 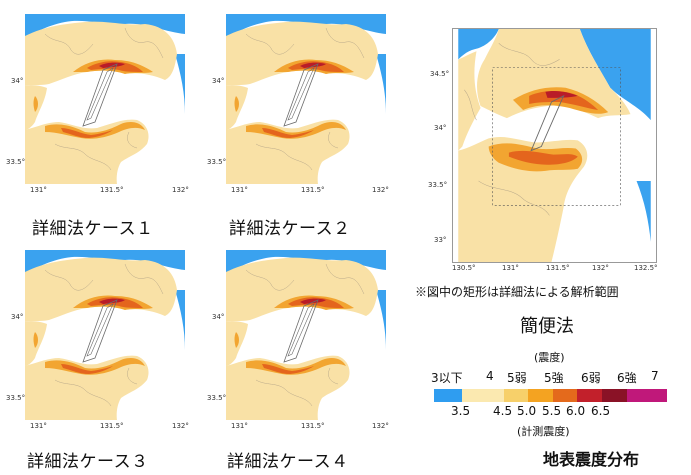 I want to click on simple-lon-1315: 131.5°, so click(x=558, y=268).